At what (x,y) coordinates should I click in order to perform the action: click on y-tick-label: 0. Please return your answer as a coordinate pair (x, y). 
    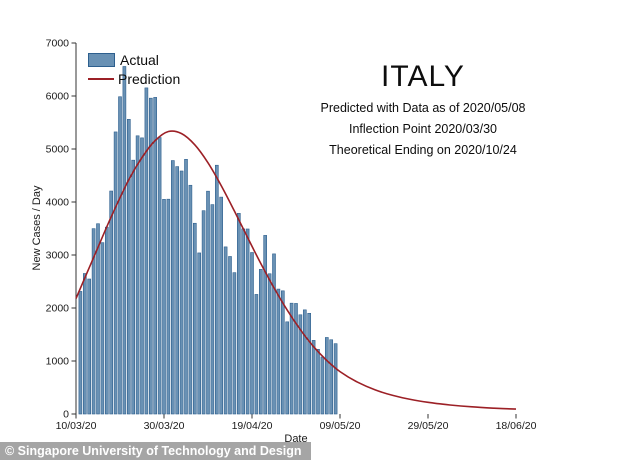
    Looking at the image, I should click on (66, 415).